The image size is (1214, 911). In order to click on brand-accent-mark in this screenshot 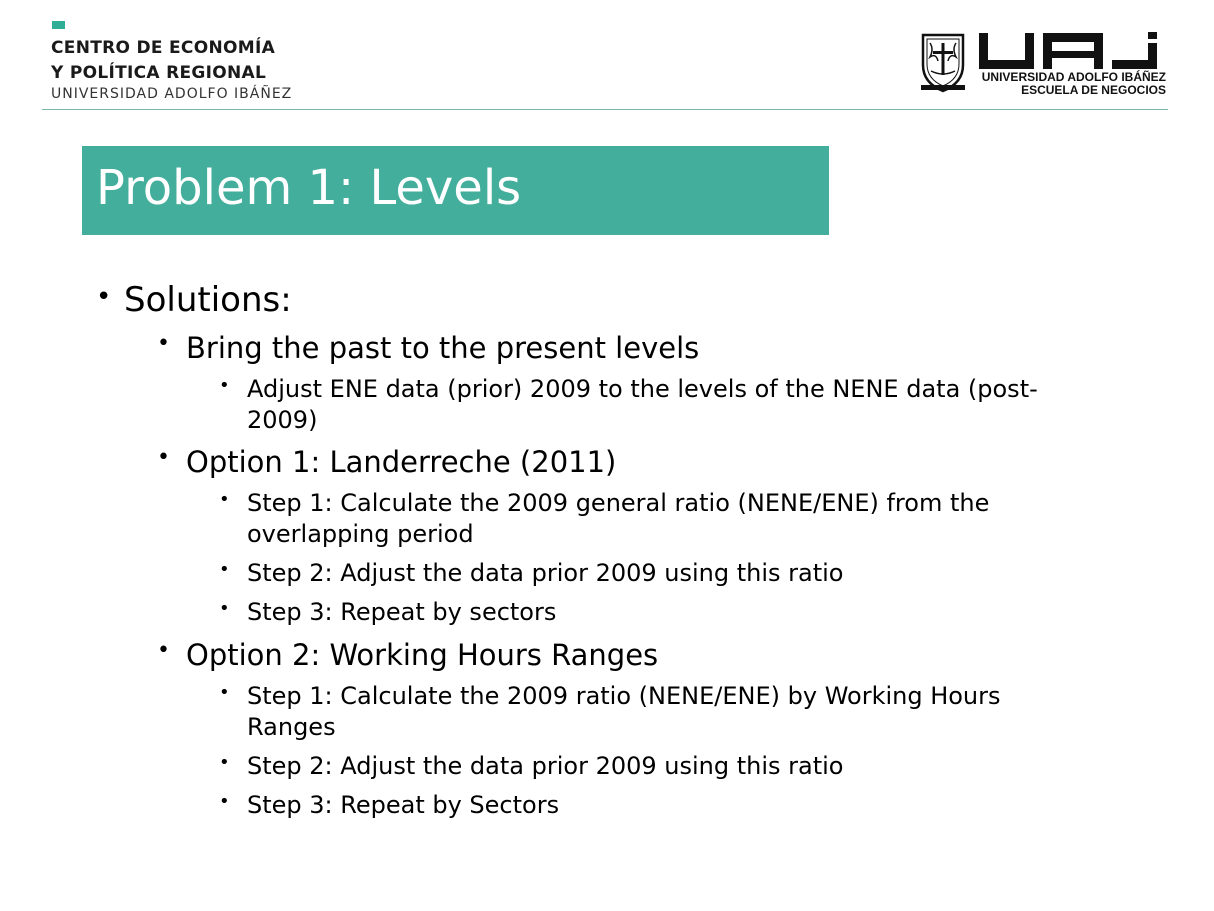, I will do `click(58, 25)`.